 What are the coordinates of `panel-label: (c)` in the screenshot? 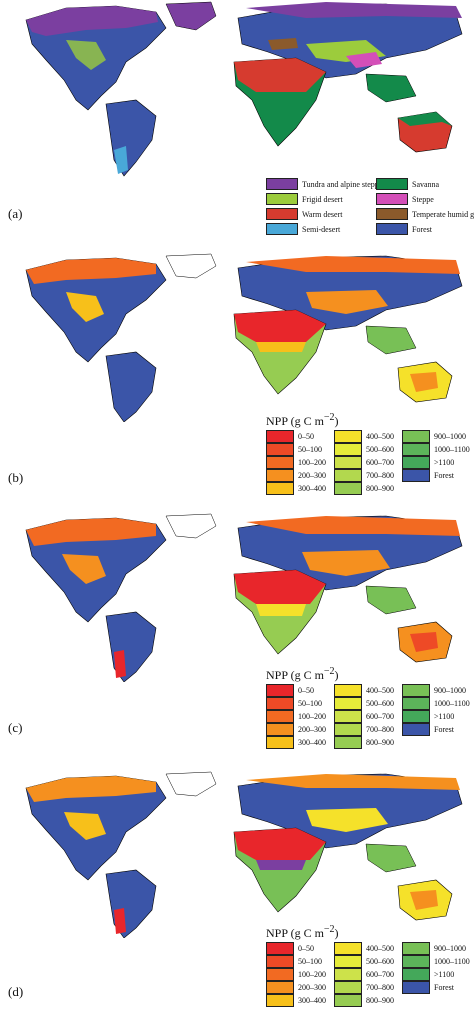 It's located at (15, 727).